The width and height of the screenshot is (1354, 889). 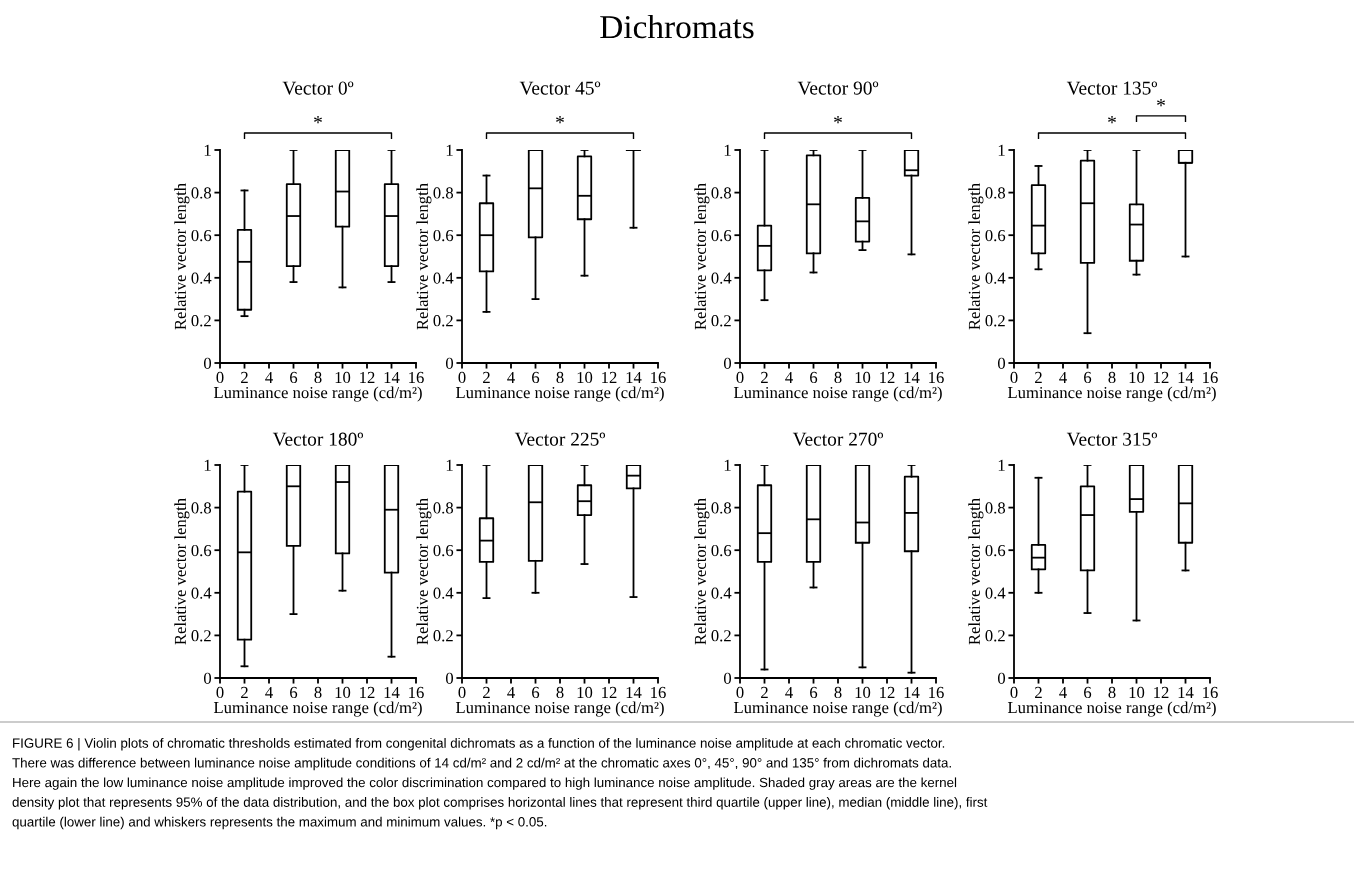 I want to click on chart-title: Vector 90º, so click(x=838, y=88).